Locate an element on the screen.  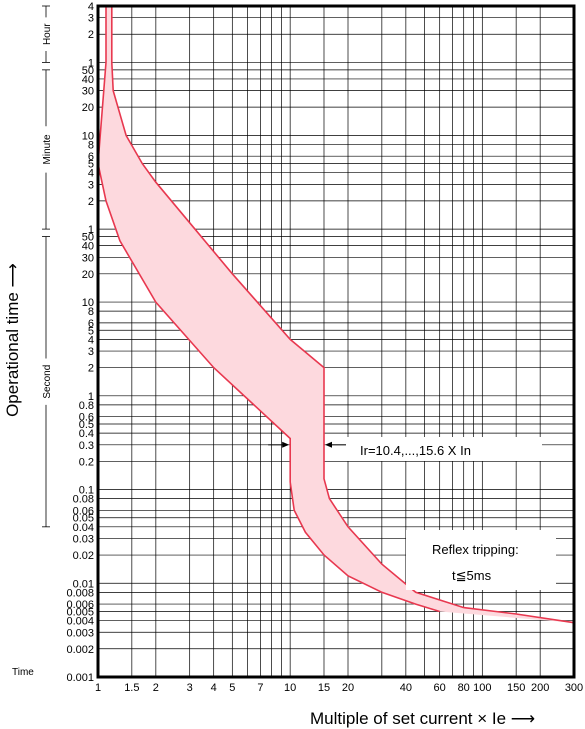
y-unit-labels: Hour Minute Second Time is located at coordinates (32, 341).